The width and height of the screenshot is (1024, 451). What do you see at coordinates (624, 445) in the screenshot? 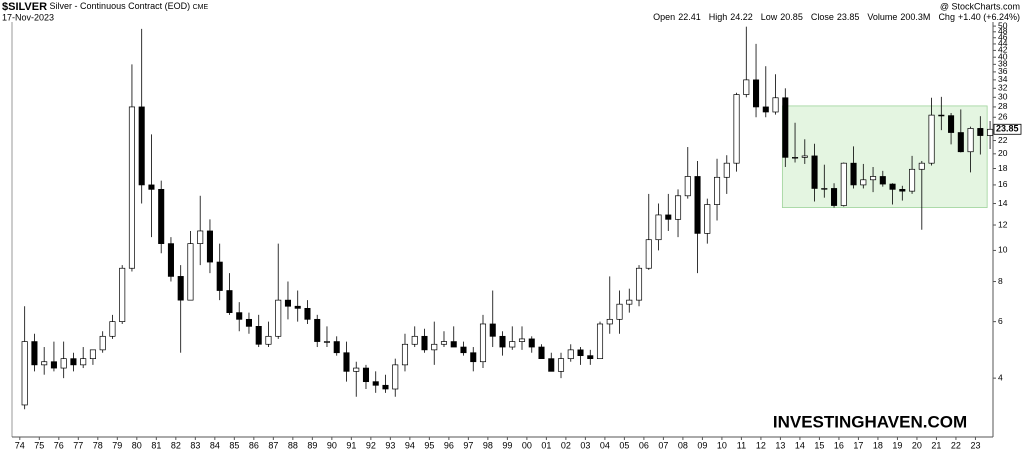
I see `x-tick-label: 05` at bounding box center [624, 445].